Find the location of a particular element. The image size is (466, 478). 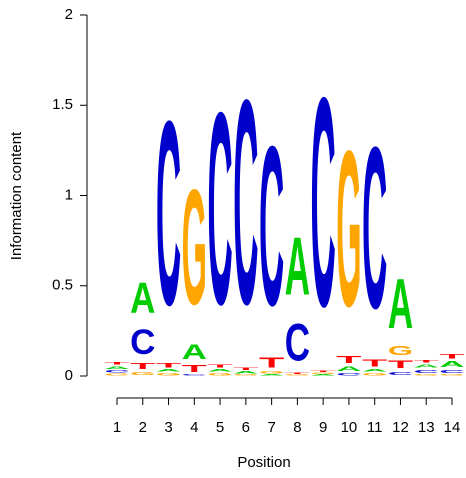

x-tick-label: 8 is located at coordinates (297, 427).